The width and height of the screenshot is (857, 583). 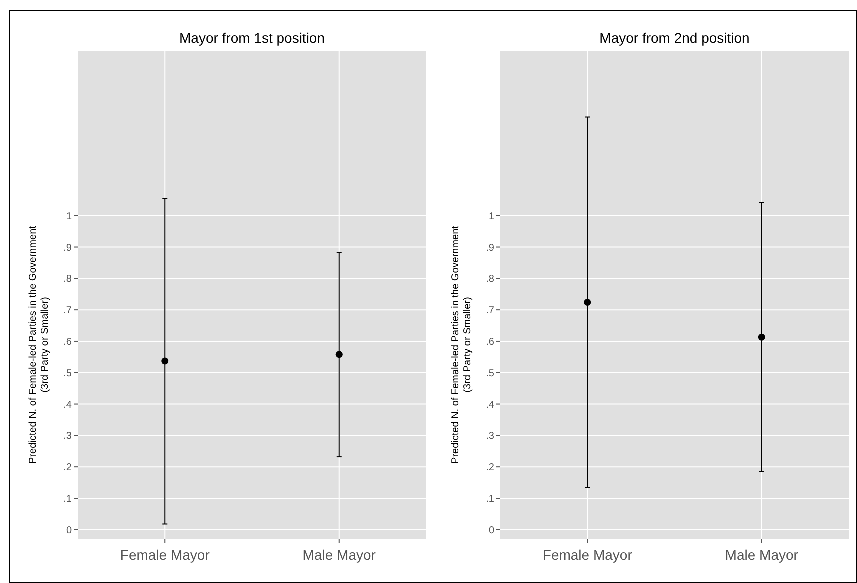 I want to click on chart-title: Mayor from 1st position, so click(x=252, y=38).